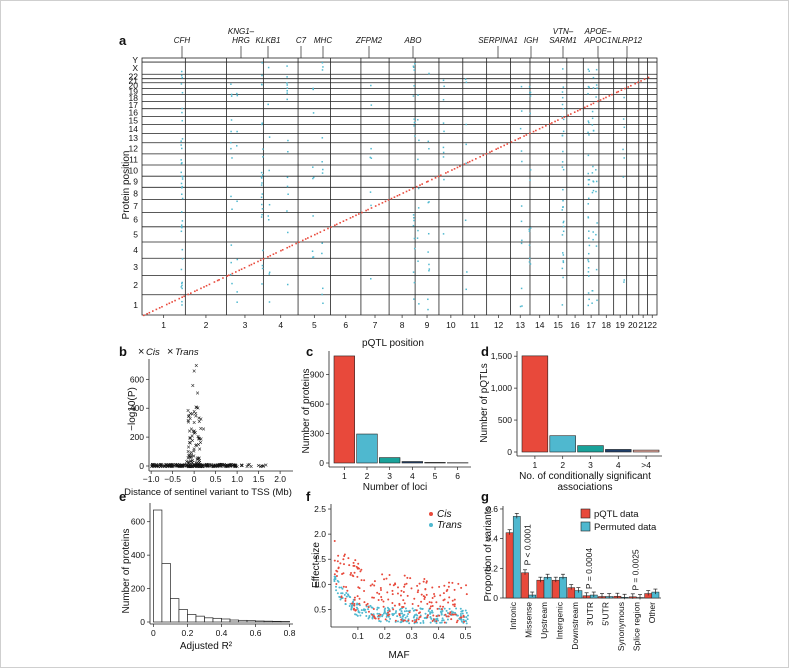 The image size is (789, 668). Describe the element at coordinates (308, 496) in the screenshot. I see `panel-label-f: f` at that location.